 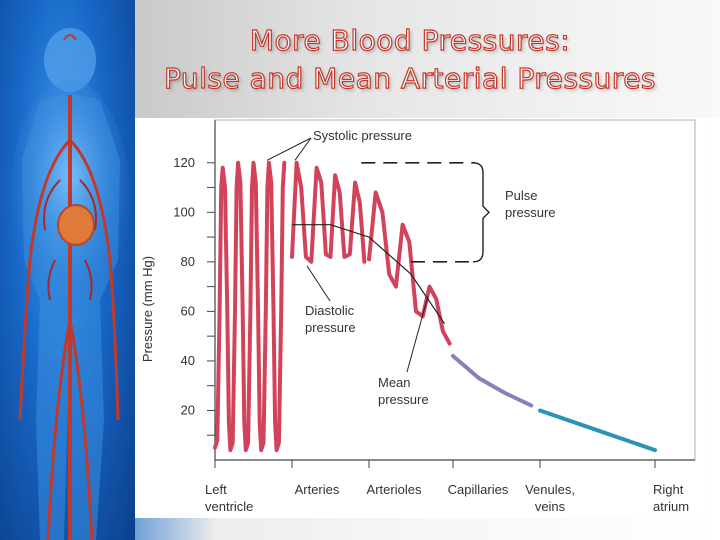 What do you see at coordinates (184, 211) in the screenshot?
I see `y-tick-label: 100` at bounding box center [184, 211].